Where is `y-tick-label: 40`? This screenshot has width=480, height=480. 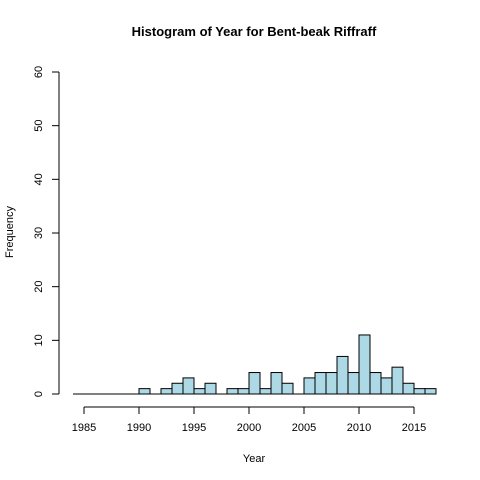
y-tick-label: 40 is located at coordinates (39, 179).